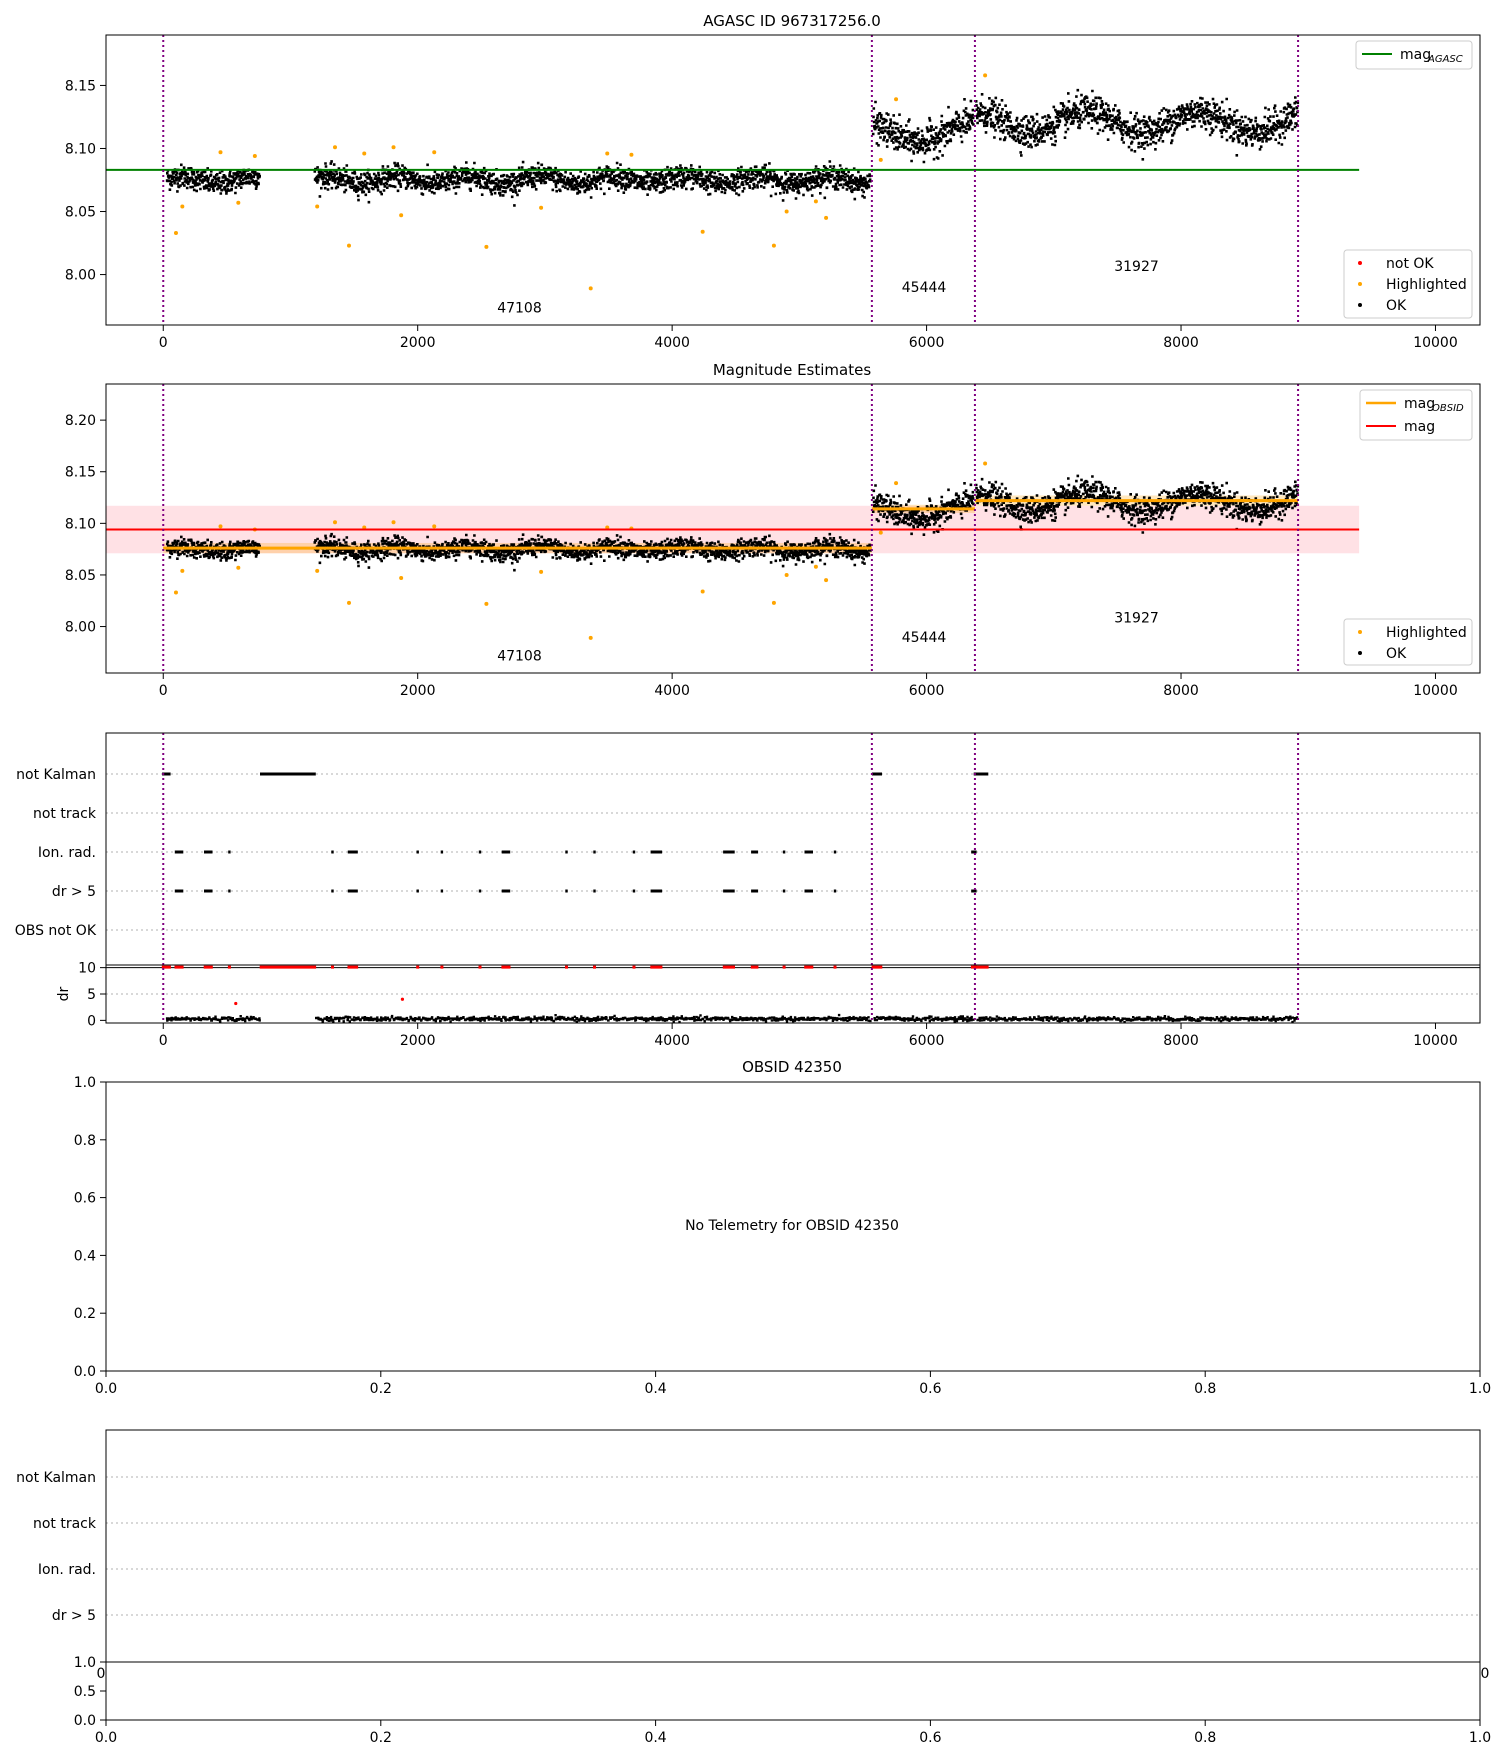  Describe the element at coordinates (792, 21) in the screenshot. I see `panel-1-title: AGASC ID 967317256.0` at that location.